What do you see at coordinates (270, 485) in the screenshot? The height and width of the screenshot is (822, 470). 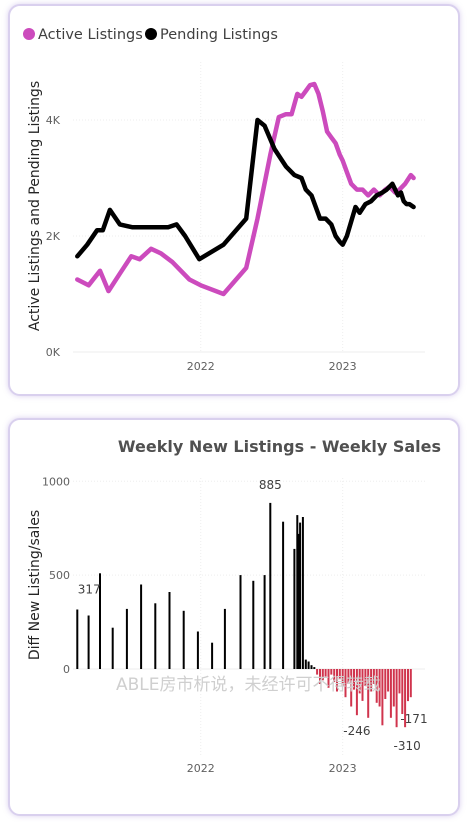 I see `bar-data-label: 885` at bounding box center [270, 485].